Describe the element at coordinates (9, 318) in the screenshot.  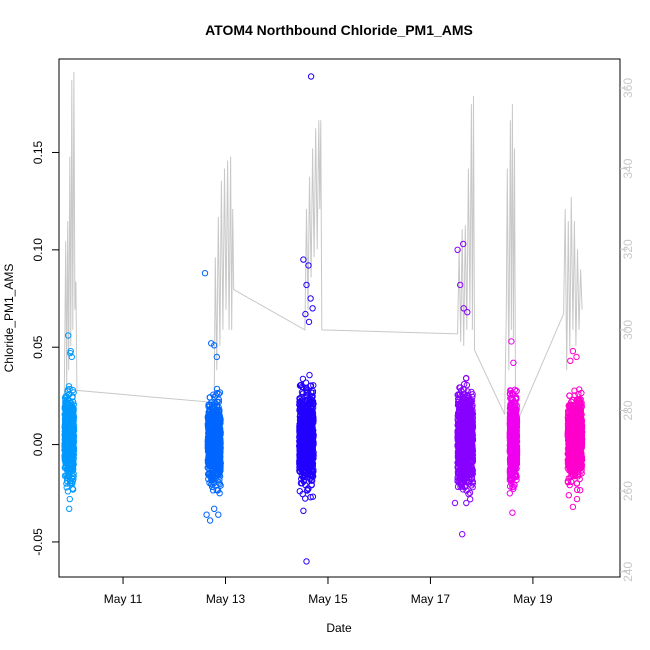
I see `y-axis-label: Chloride_PM1_AMS` at that location.